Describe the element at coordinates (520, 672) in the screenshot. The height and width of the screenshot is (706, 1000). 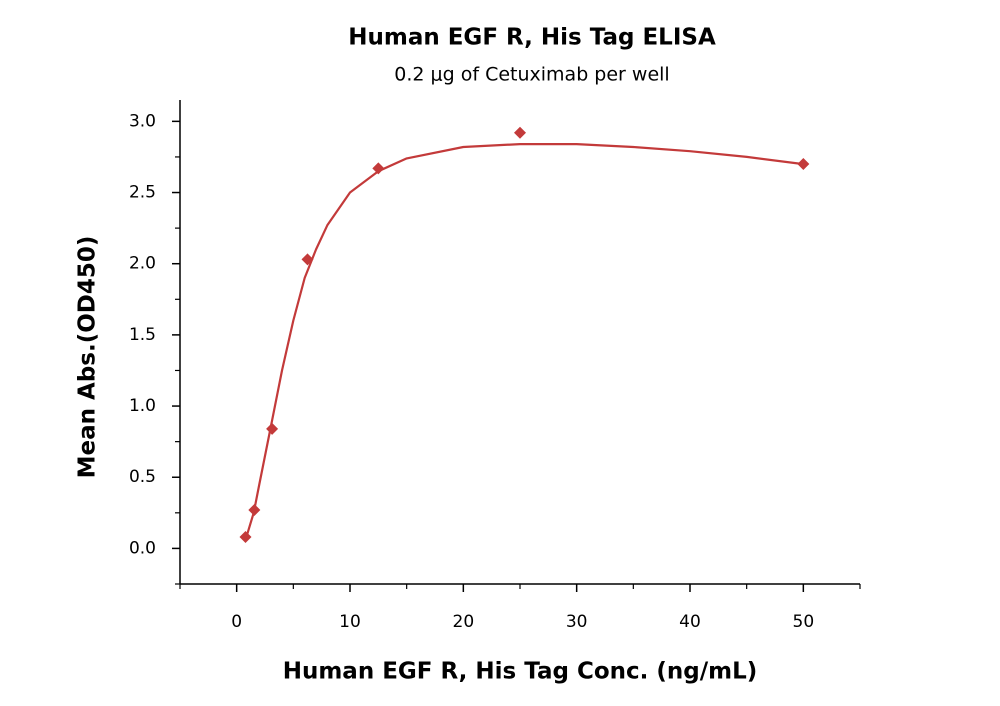
I see `x-axis-label: Human EGF R, His Tag Conc. (ng/mL)` at that location.